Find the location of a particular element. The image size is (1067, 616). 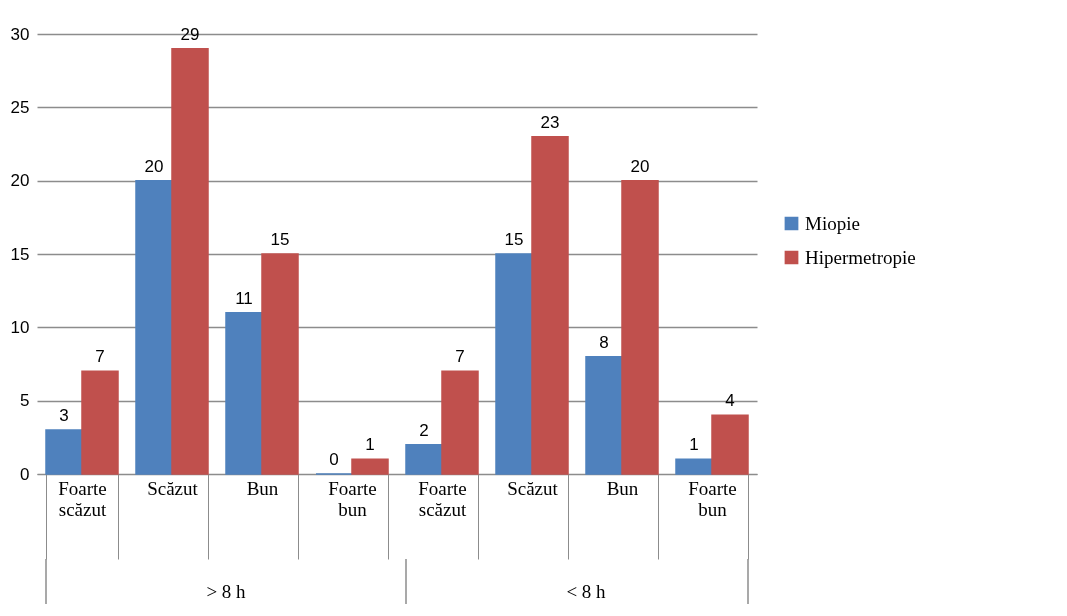

data-label: 11 is located at coordinates (244, 298).